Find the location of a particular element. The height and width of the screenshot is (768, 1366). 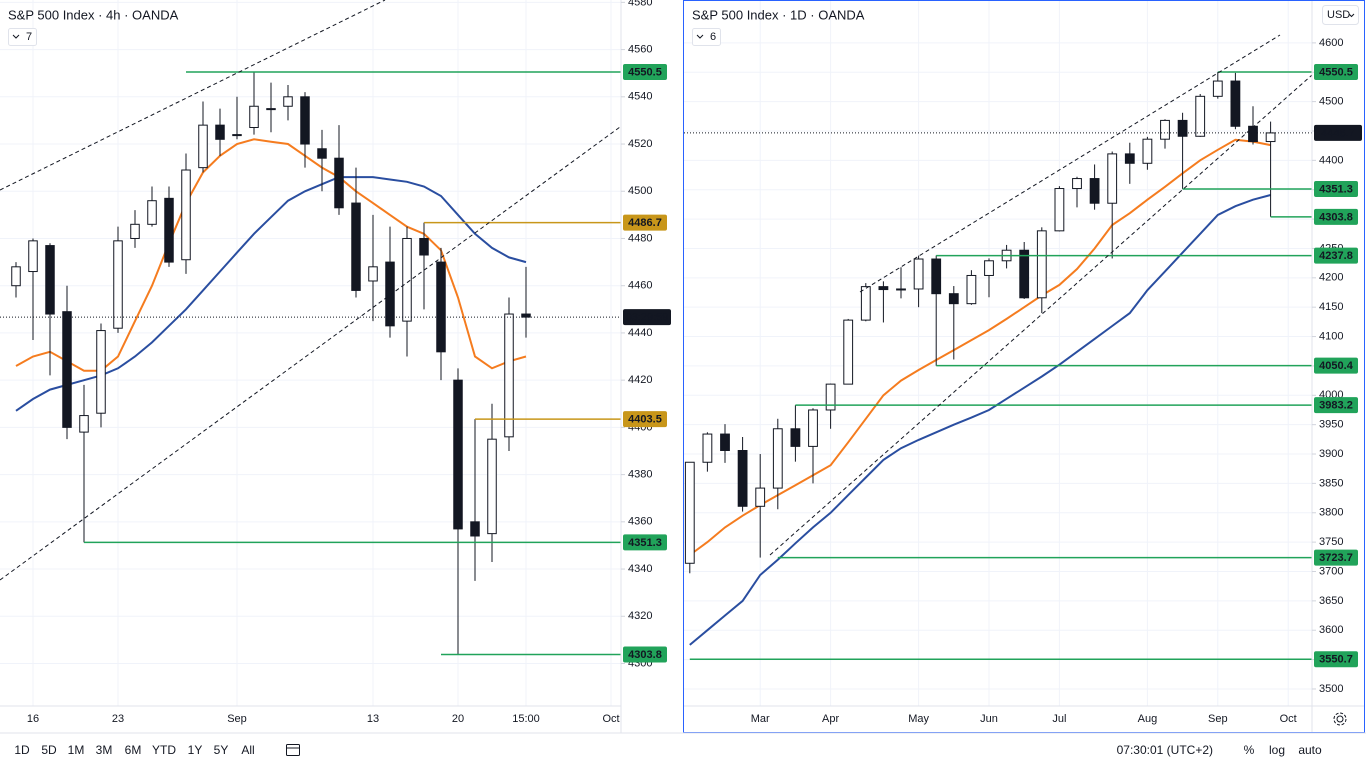

x-tick-label: 13 is located at coordinates (373, 719).